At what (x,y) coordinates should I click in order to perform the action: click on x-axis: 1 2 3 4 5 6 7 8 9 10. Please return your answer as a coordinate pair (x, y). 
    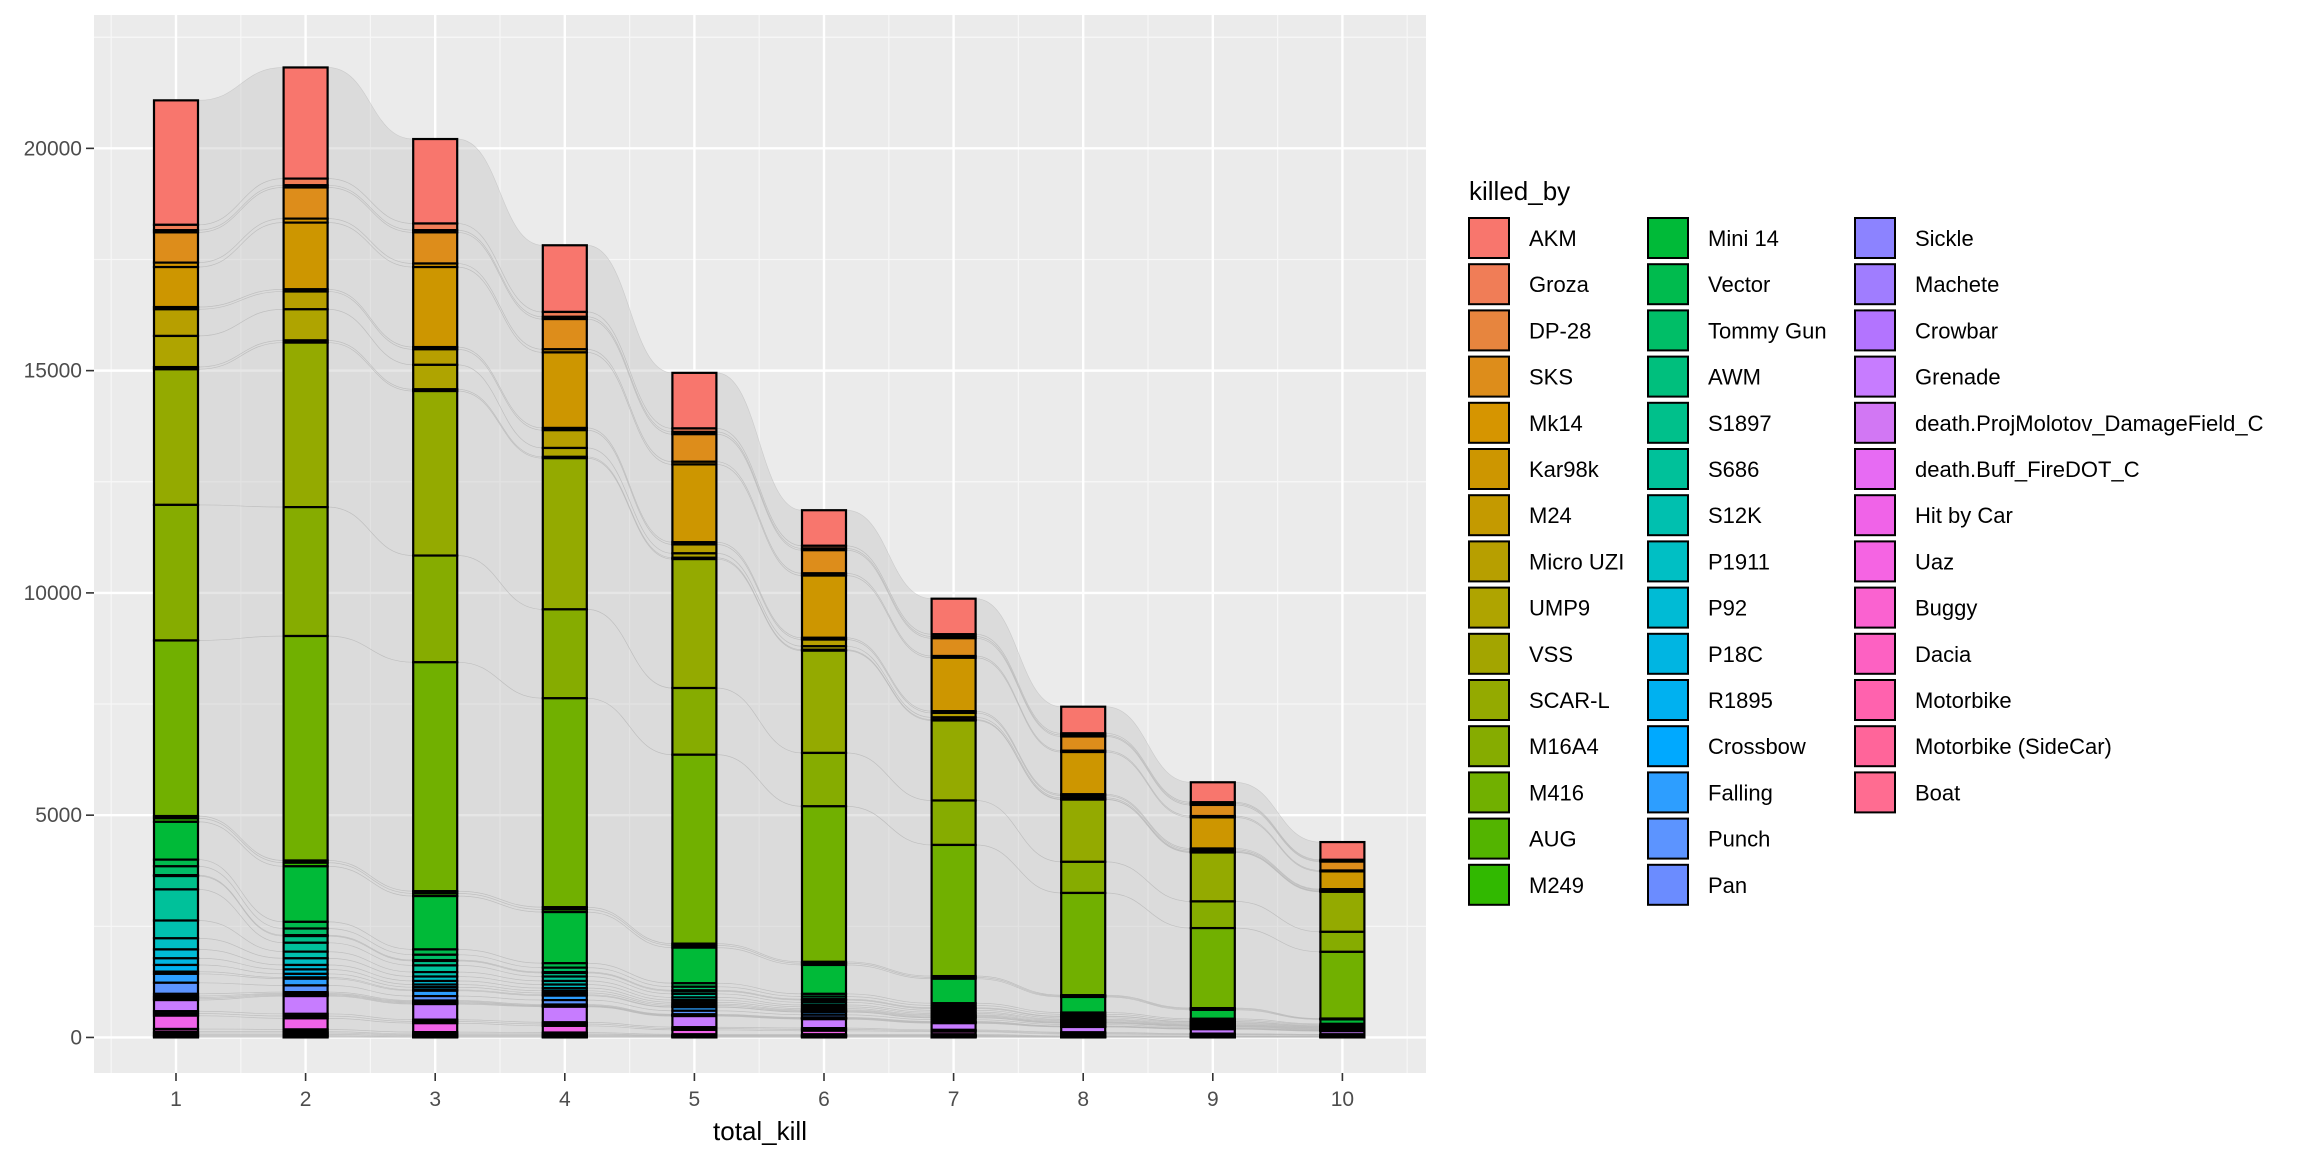
    Looking at the image, I should click on (762, 1092).